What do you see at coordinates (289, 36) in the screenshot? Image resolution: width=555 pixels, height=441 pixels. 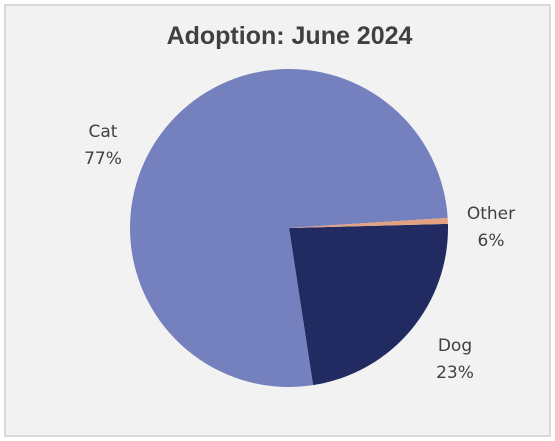 I see `chart-title: Adoption: June 2024` at bounding box center [289, 36].